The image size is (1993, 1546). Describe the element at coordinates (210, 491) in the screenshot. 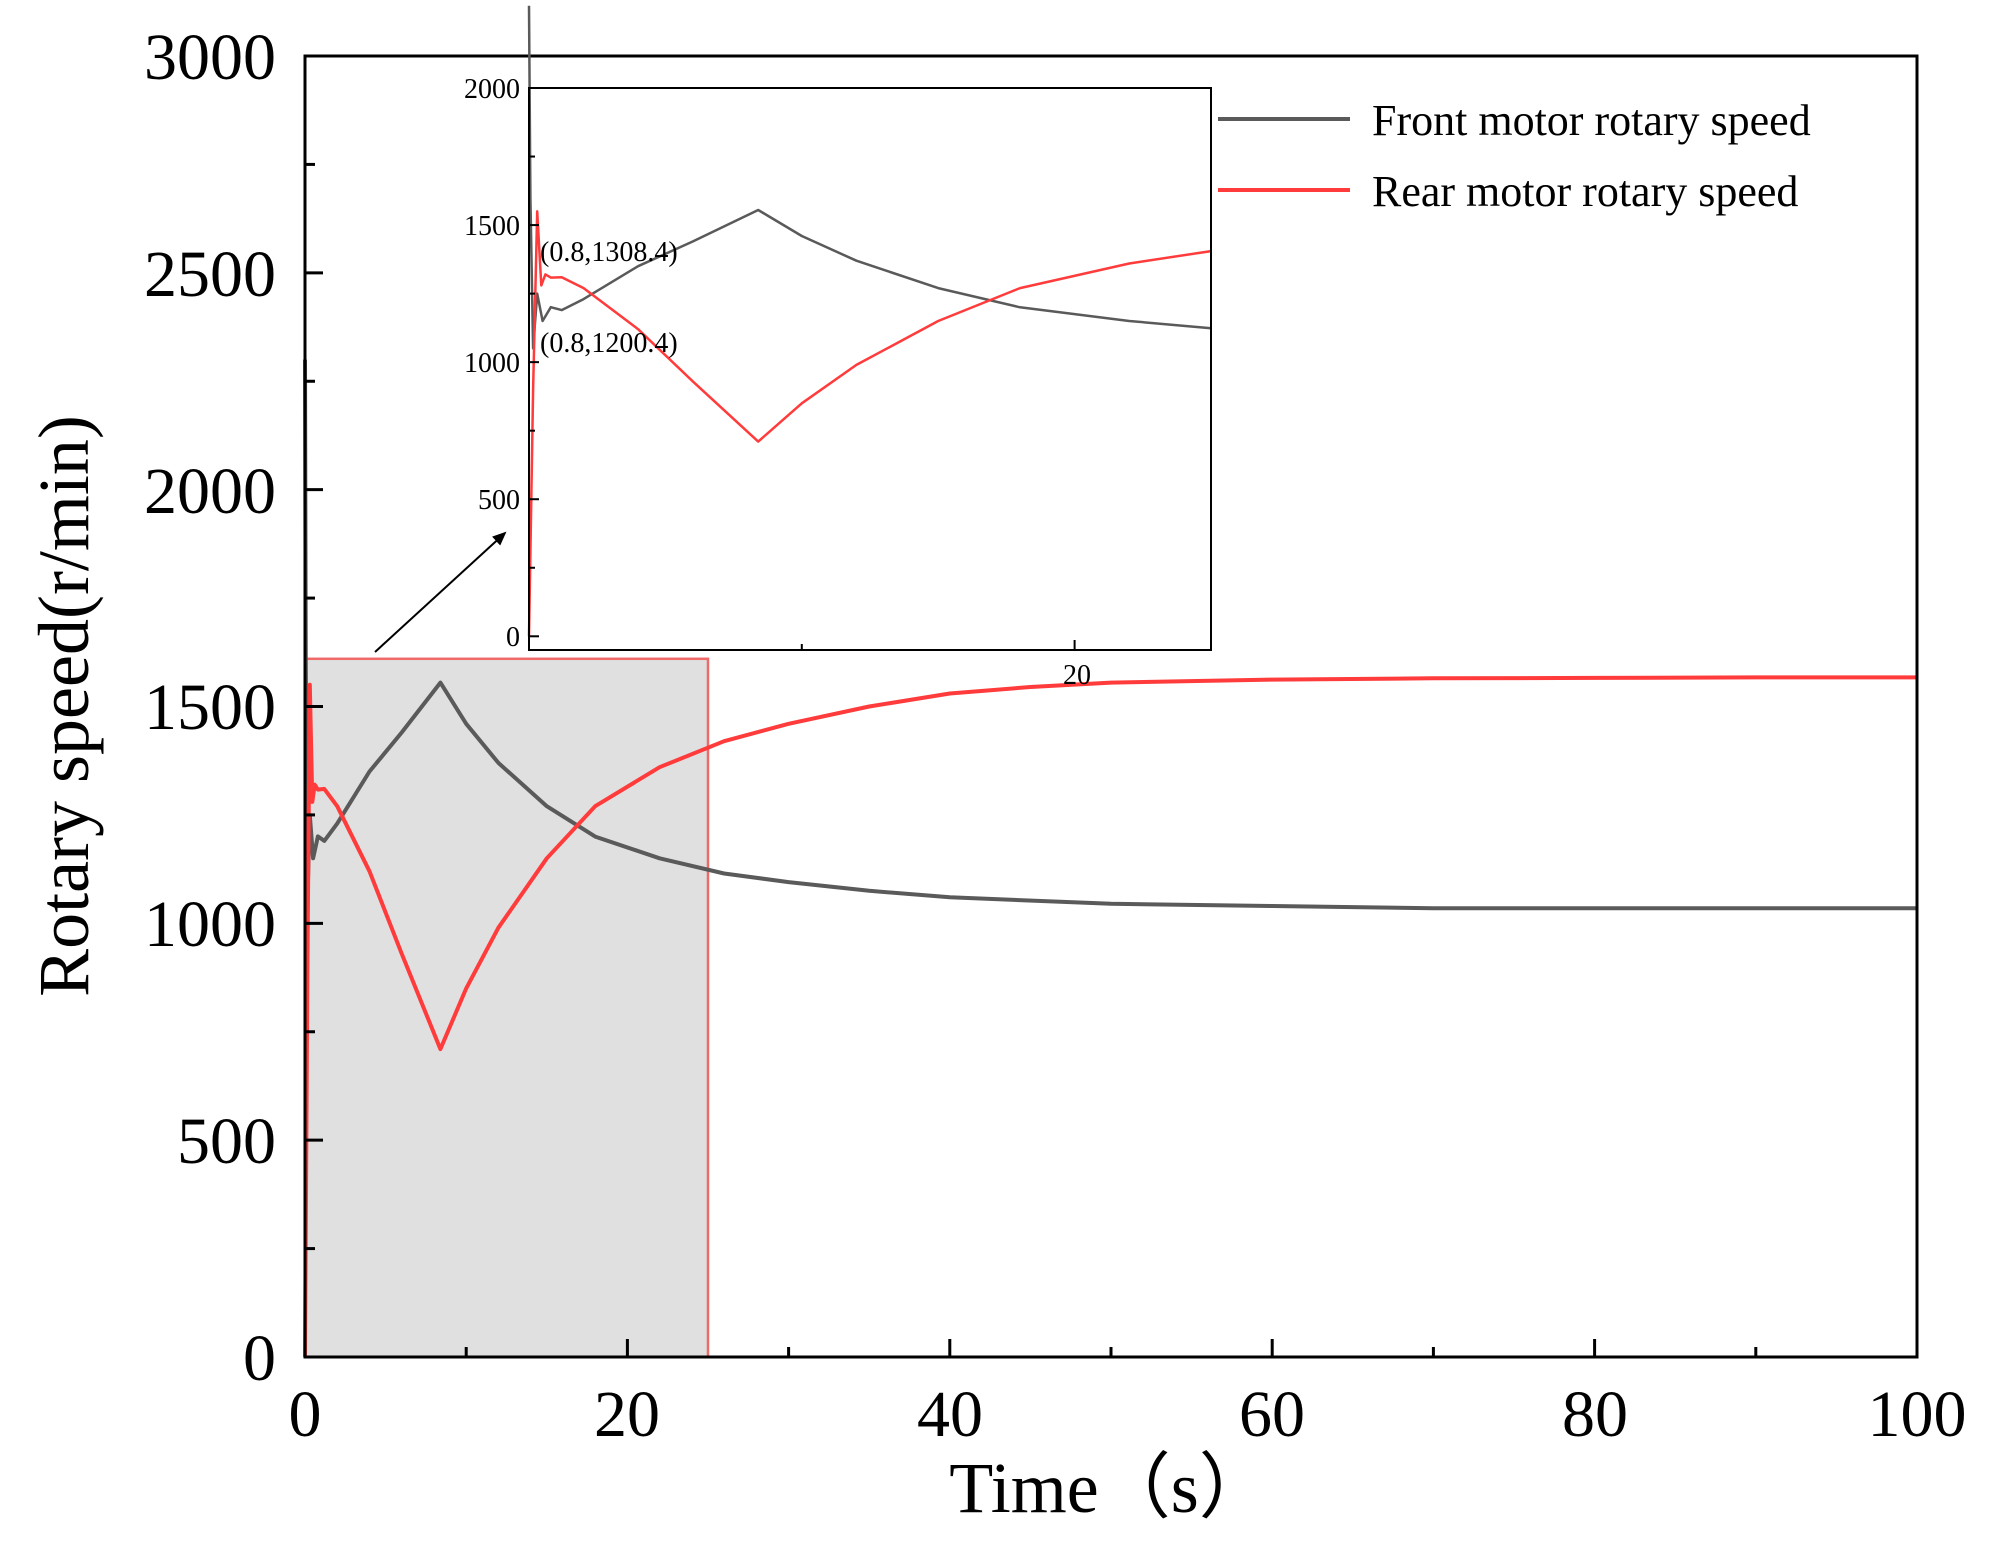

I see `y-tick-label: 2000` at that location.